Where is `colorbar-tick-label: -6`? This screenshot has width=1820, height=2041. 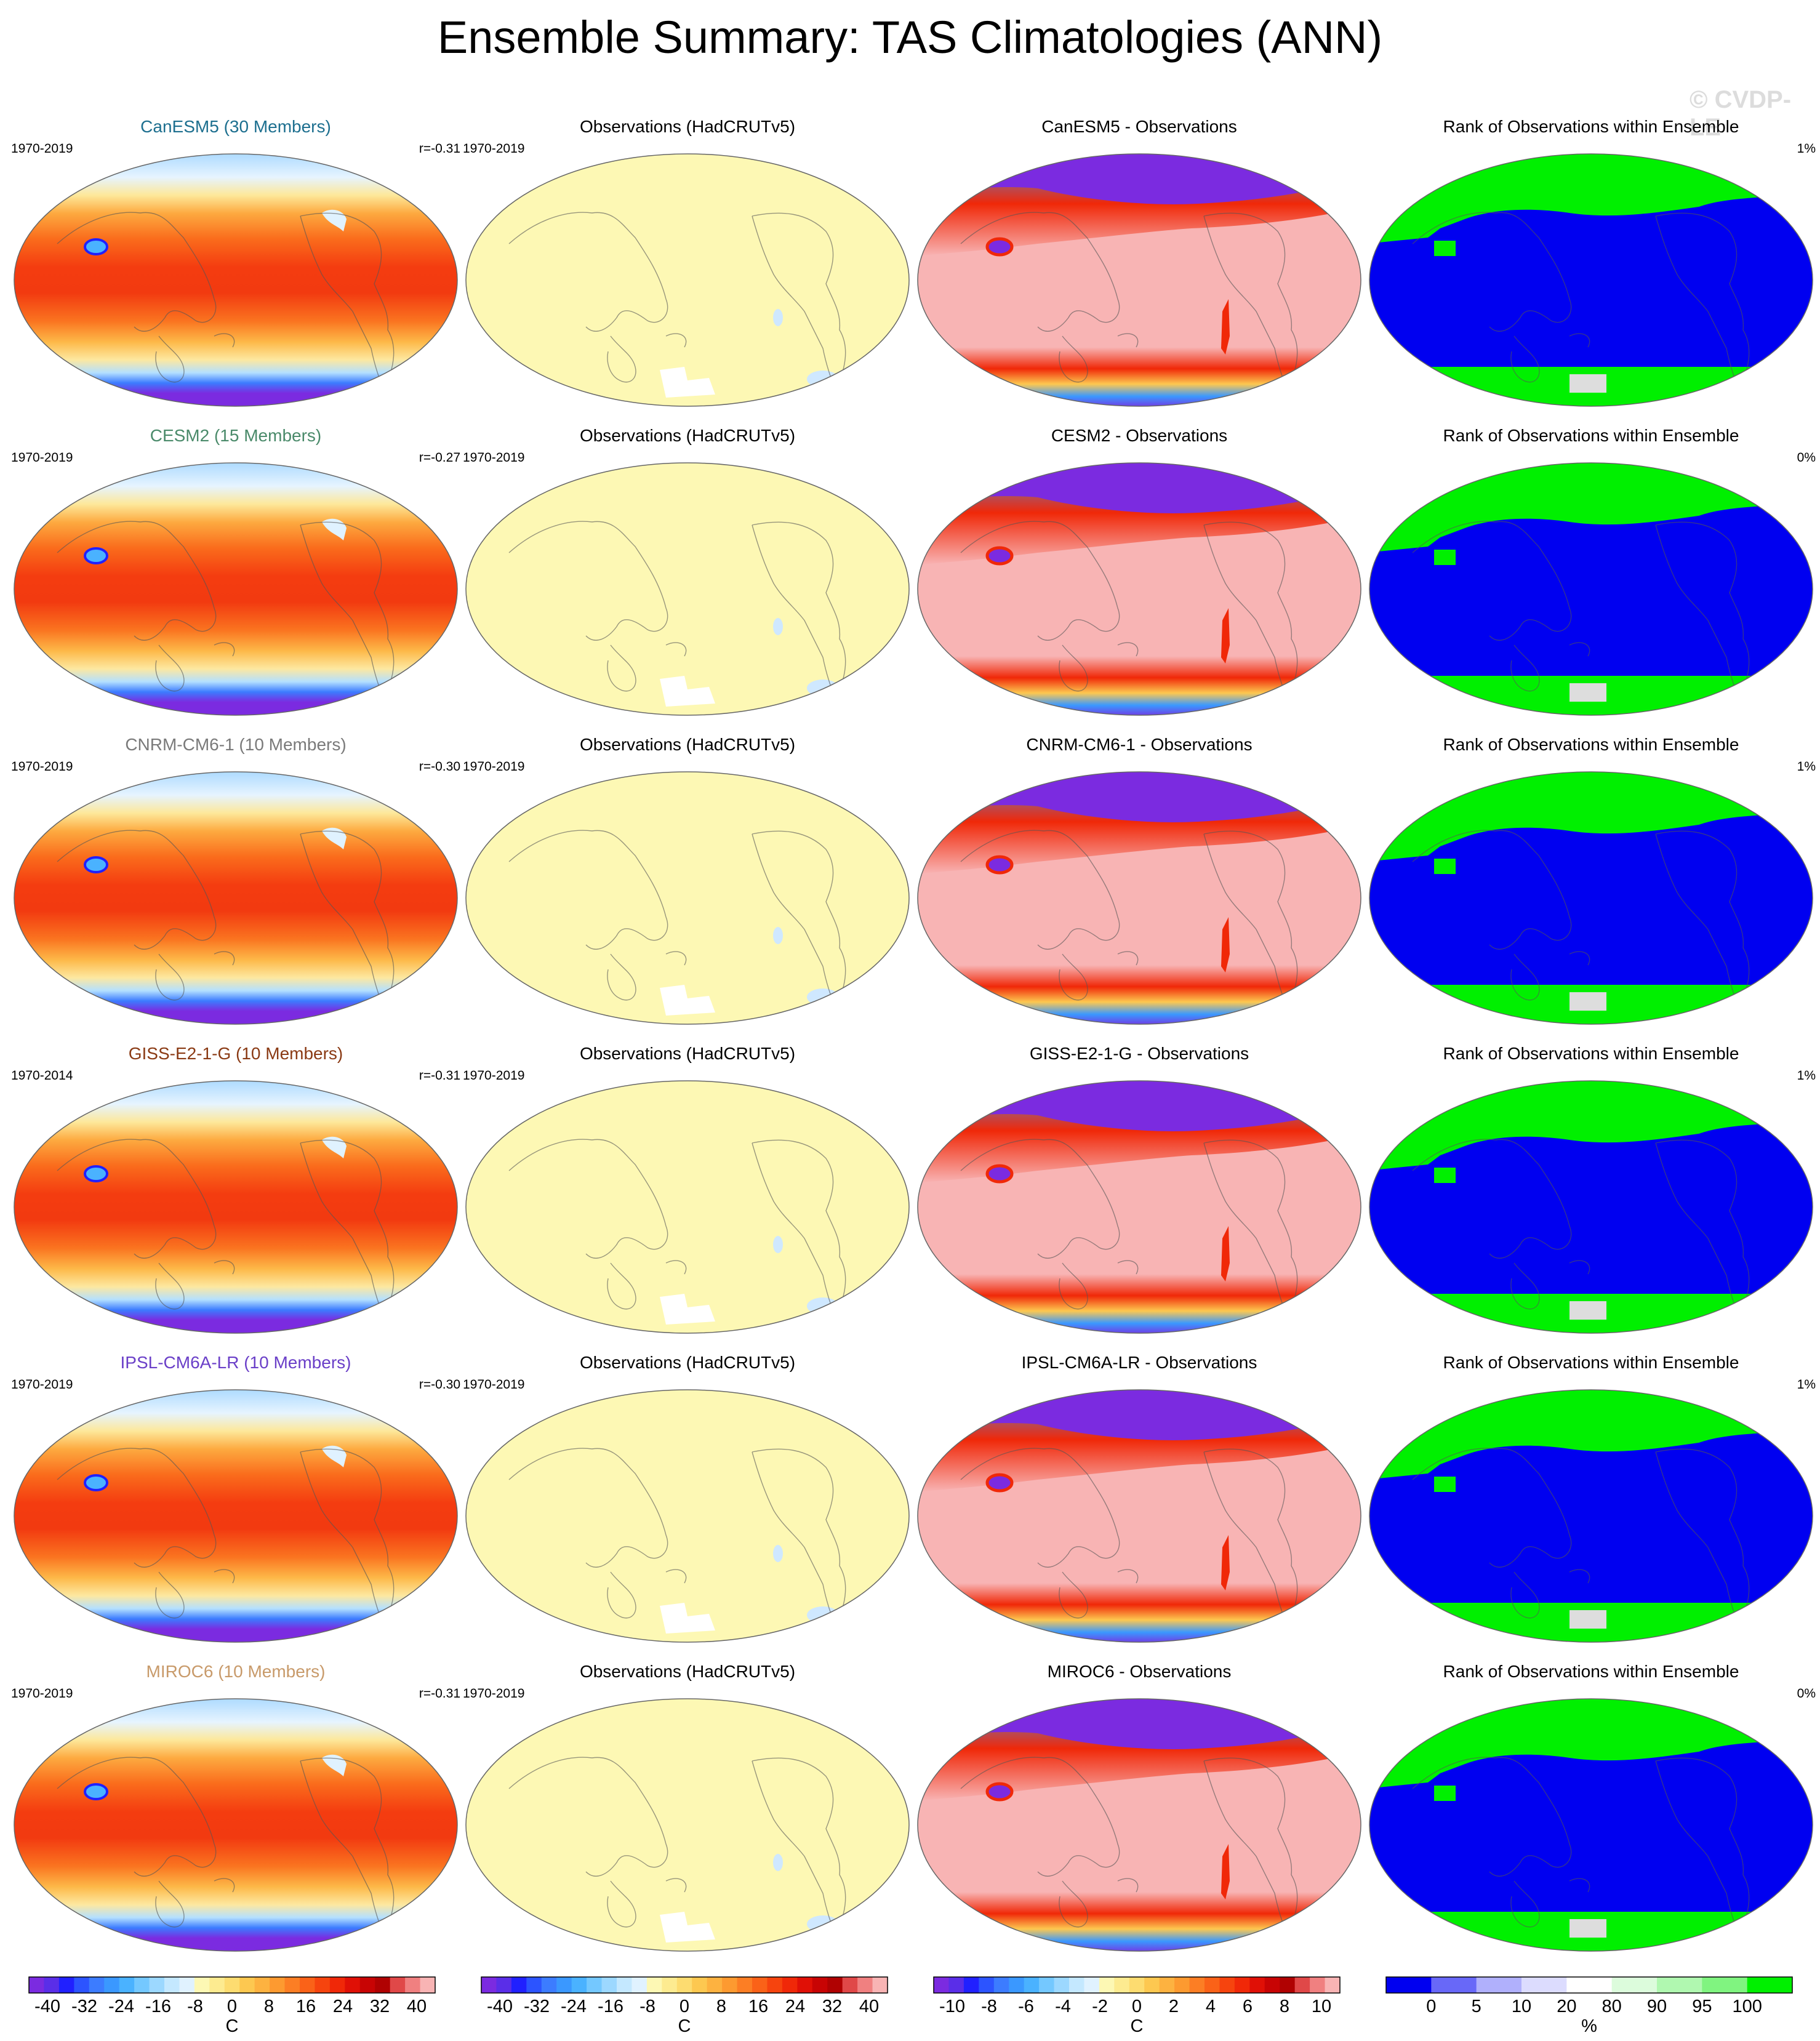
colorbar-tick-label: -6 is located at coordinates (1026, 2007).